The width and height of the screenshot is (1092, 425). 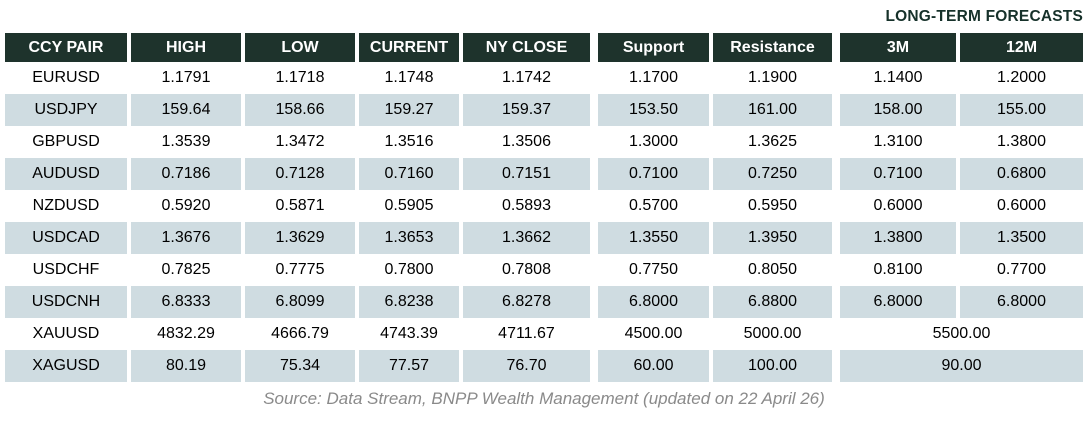 What do you see at coordinates (653, 206) in the screenshot?
I see `value-cell: 0.5700` at bounding box center [653, 206].